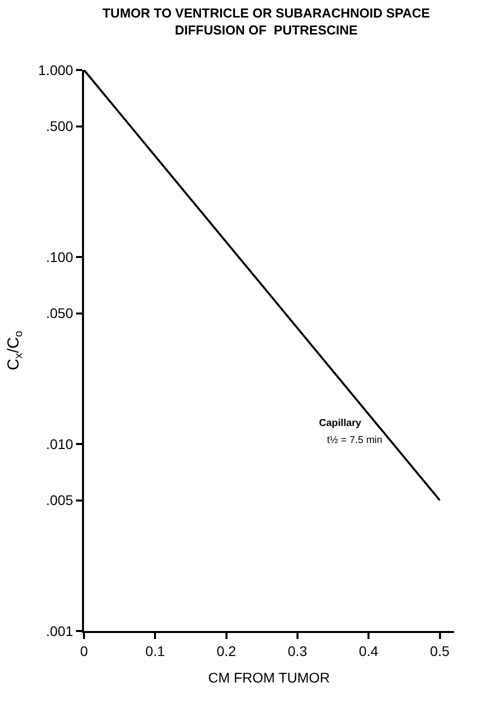  I want to click on y-tick-label: .500, so click(60, 126).